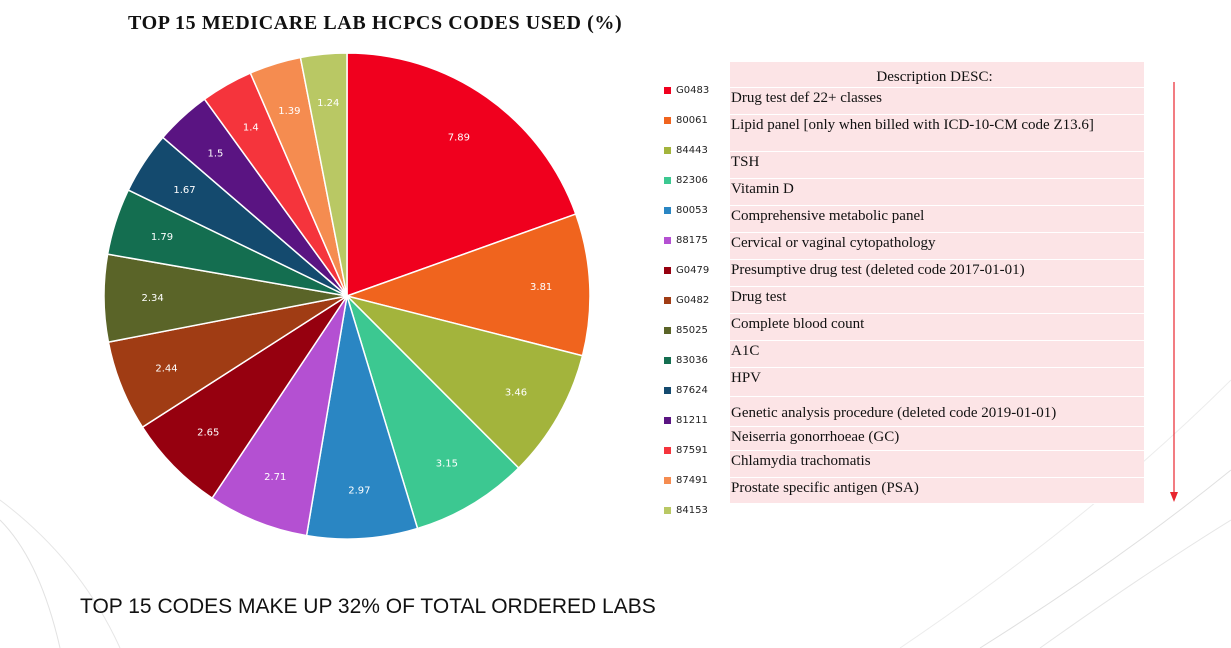 The height and width of the screenshot is (648, 1231). Describe the element at coordinates (937, 327) in the screenshot. I see `description-row: Complete blood count` at that location.